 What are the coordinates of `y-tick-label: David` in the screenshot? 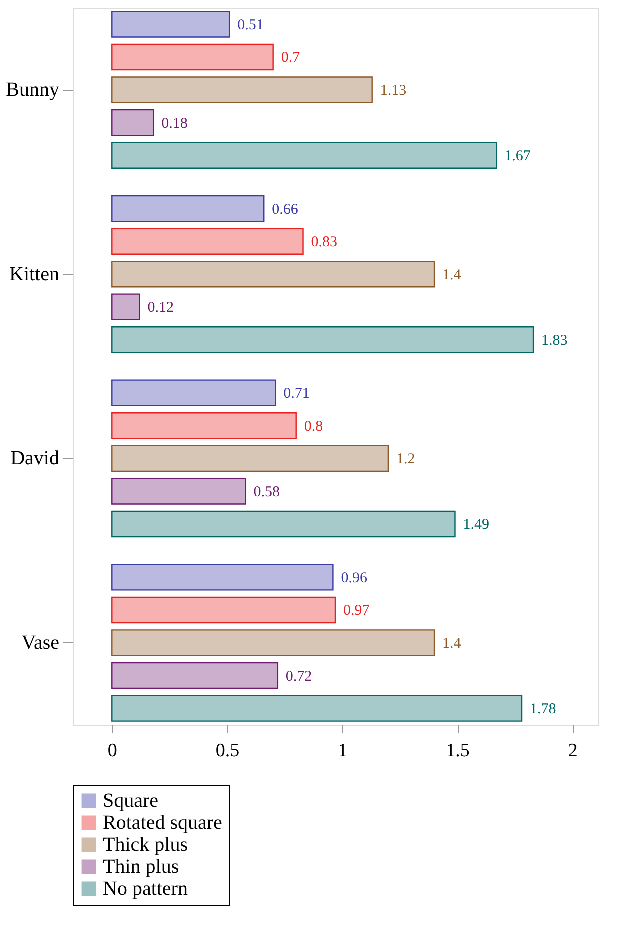 It's located at (35, 459).